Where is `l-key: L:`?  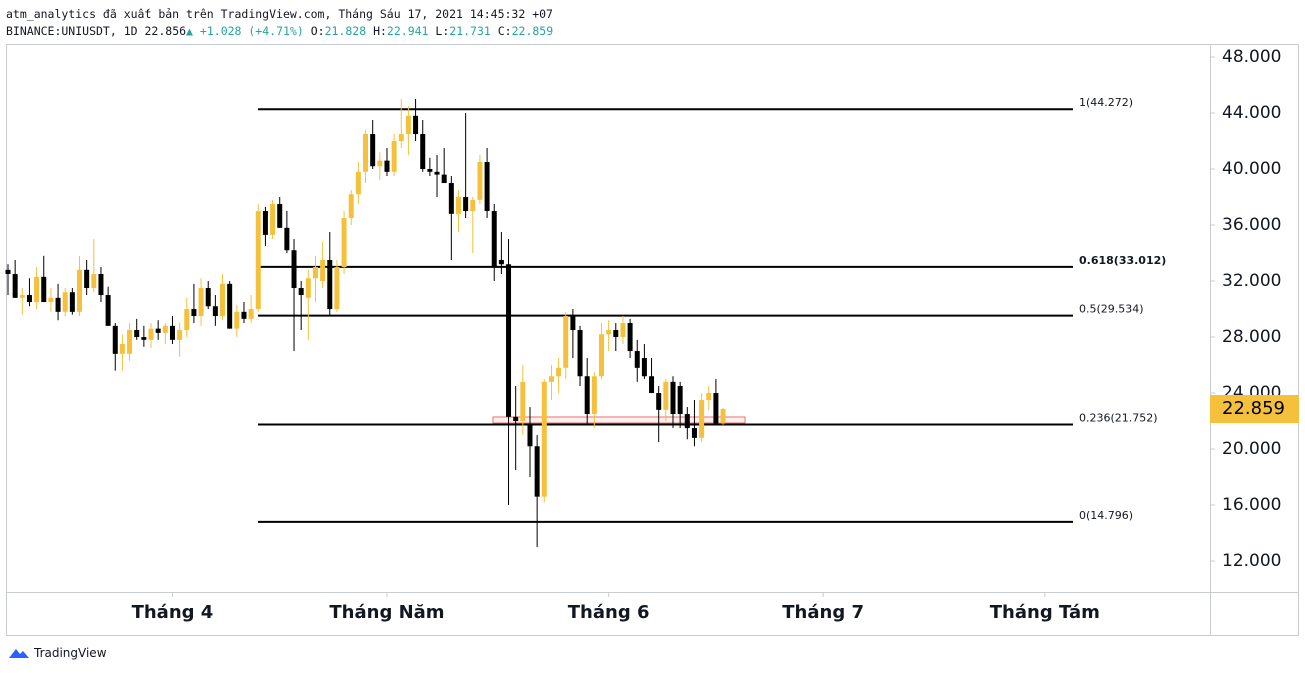 l-key: L: is located at coordinates (442, 31).